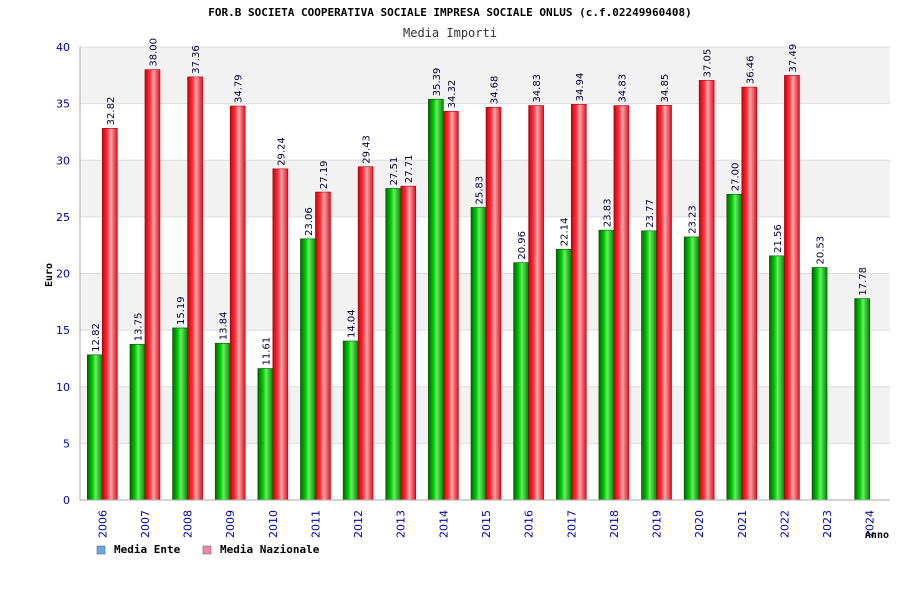 This screenshot has width=900, height=605. What do you see at coordinates (280, 334) in the screenshot?
I see `bar-media-nazionale-2010` at bounding box center [280, 334].